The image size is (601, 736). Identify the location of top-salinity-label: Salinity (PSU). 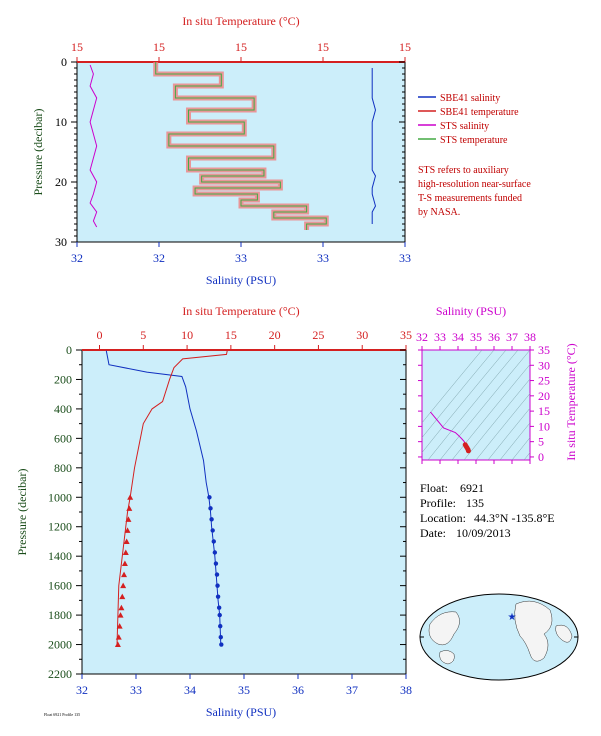
(241, 280).